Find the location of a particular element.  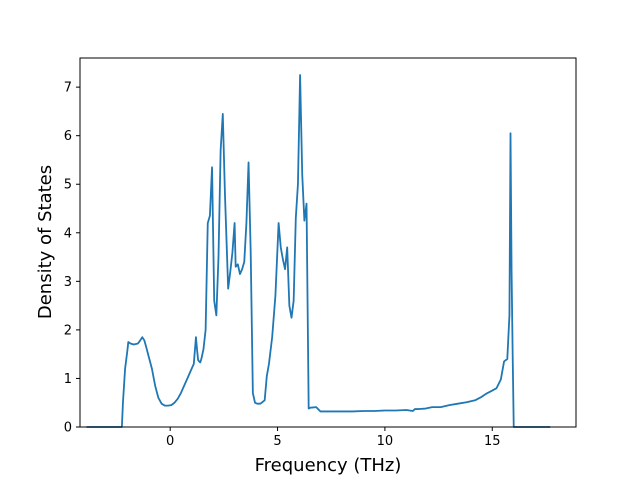

y-tick-label: 3 is located at coordinates (68, 282).